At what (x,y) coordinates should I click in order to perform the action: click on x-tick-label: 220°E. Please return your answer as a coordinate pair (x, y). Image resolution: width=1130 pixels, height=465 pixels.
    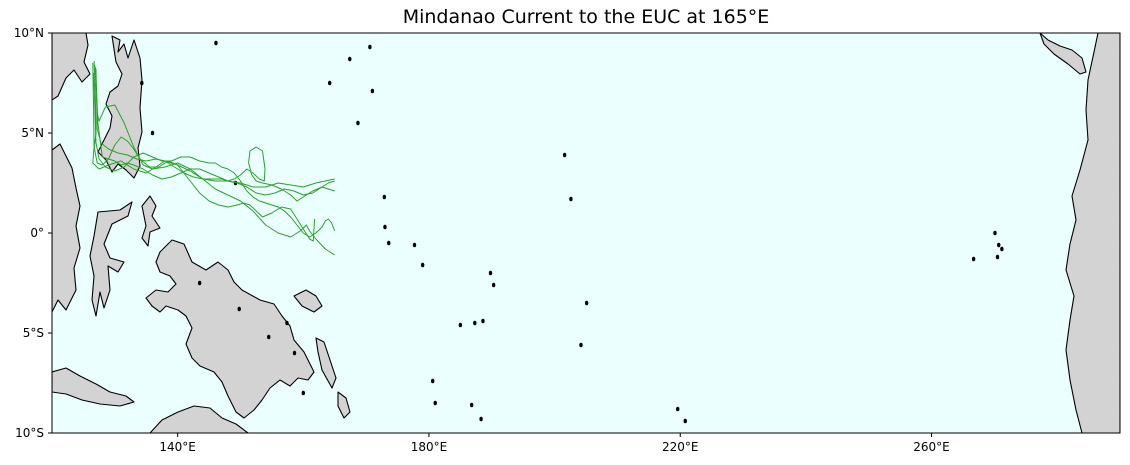
    Looking at the image, I should click on (680, 447).